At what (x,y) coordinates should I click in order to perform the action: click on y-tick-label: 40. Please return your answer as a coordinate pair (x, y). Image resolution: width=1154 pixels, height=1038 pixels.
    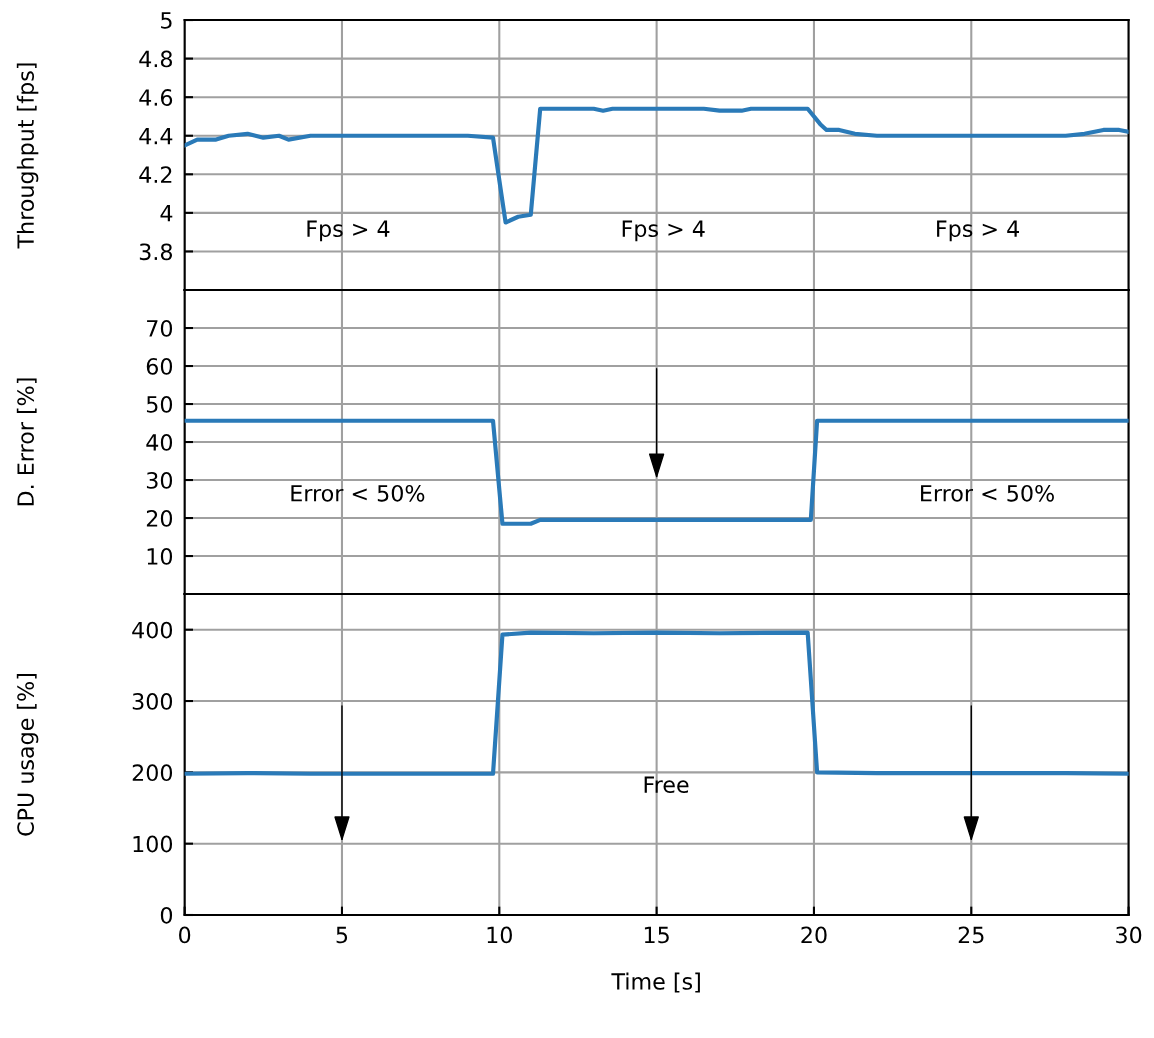
    Looking at the image, I should click on (159, 442).